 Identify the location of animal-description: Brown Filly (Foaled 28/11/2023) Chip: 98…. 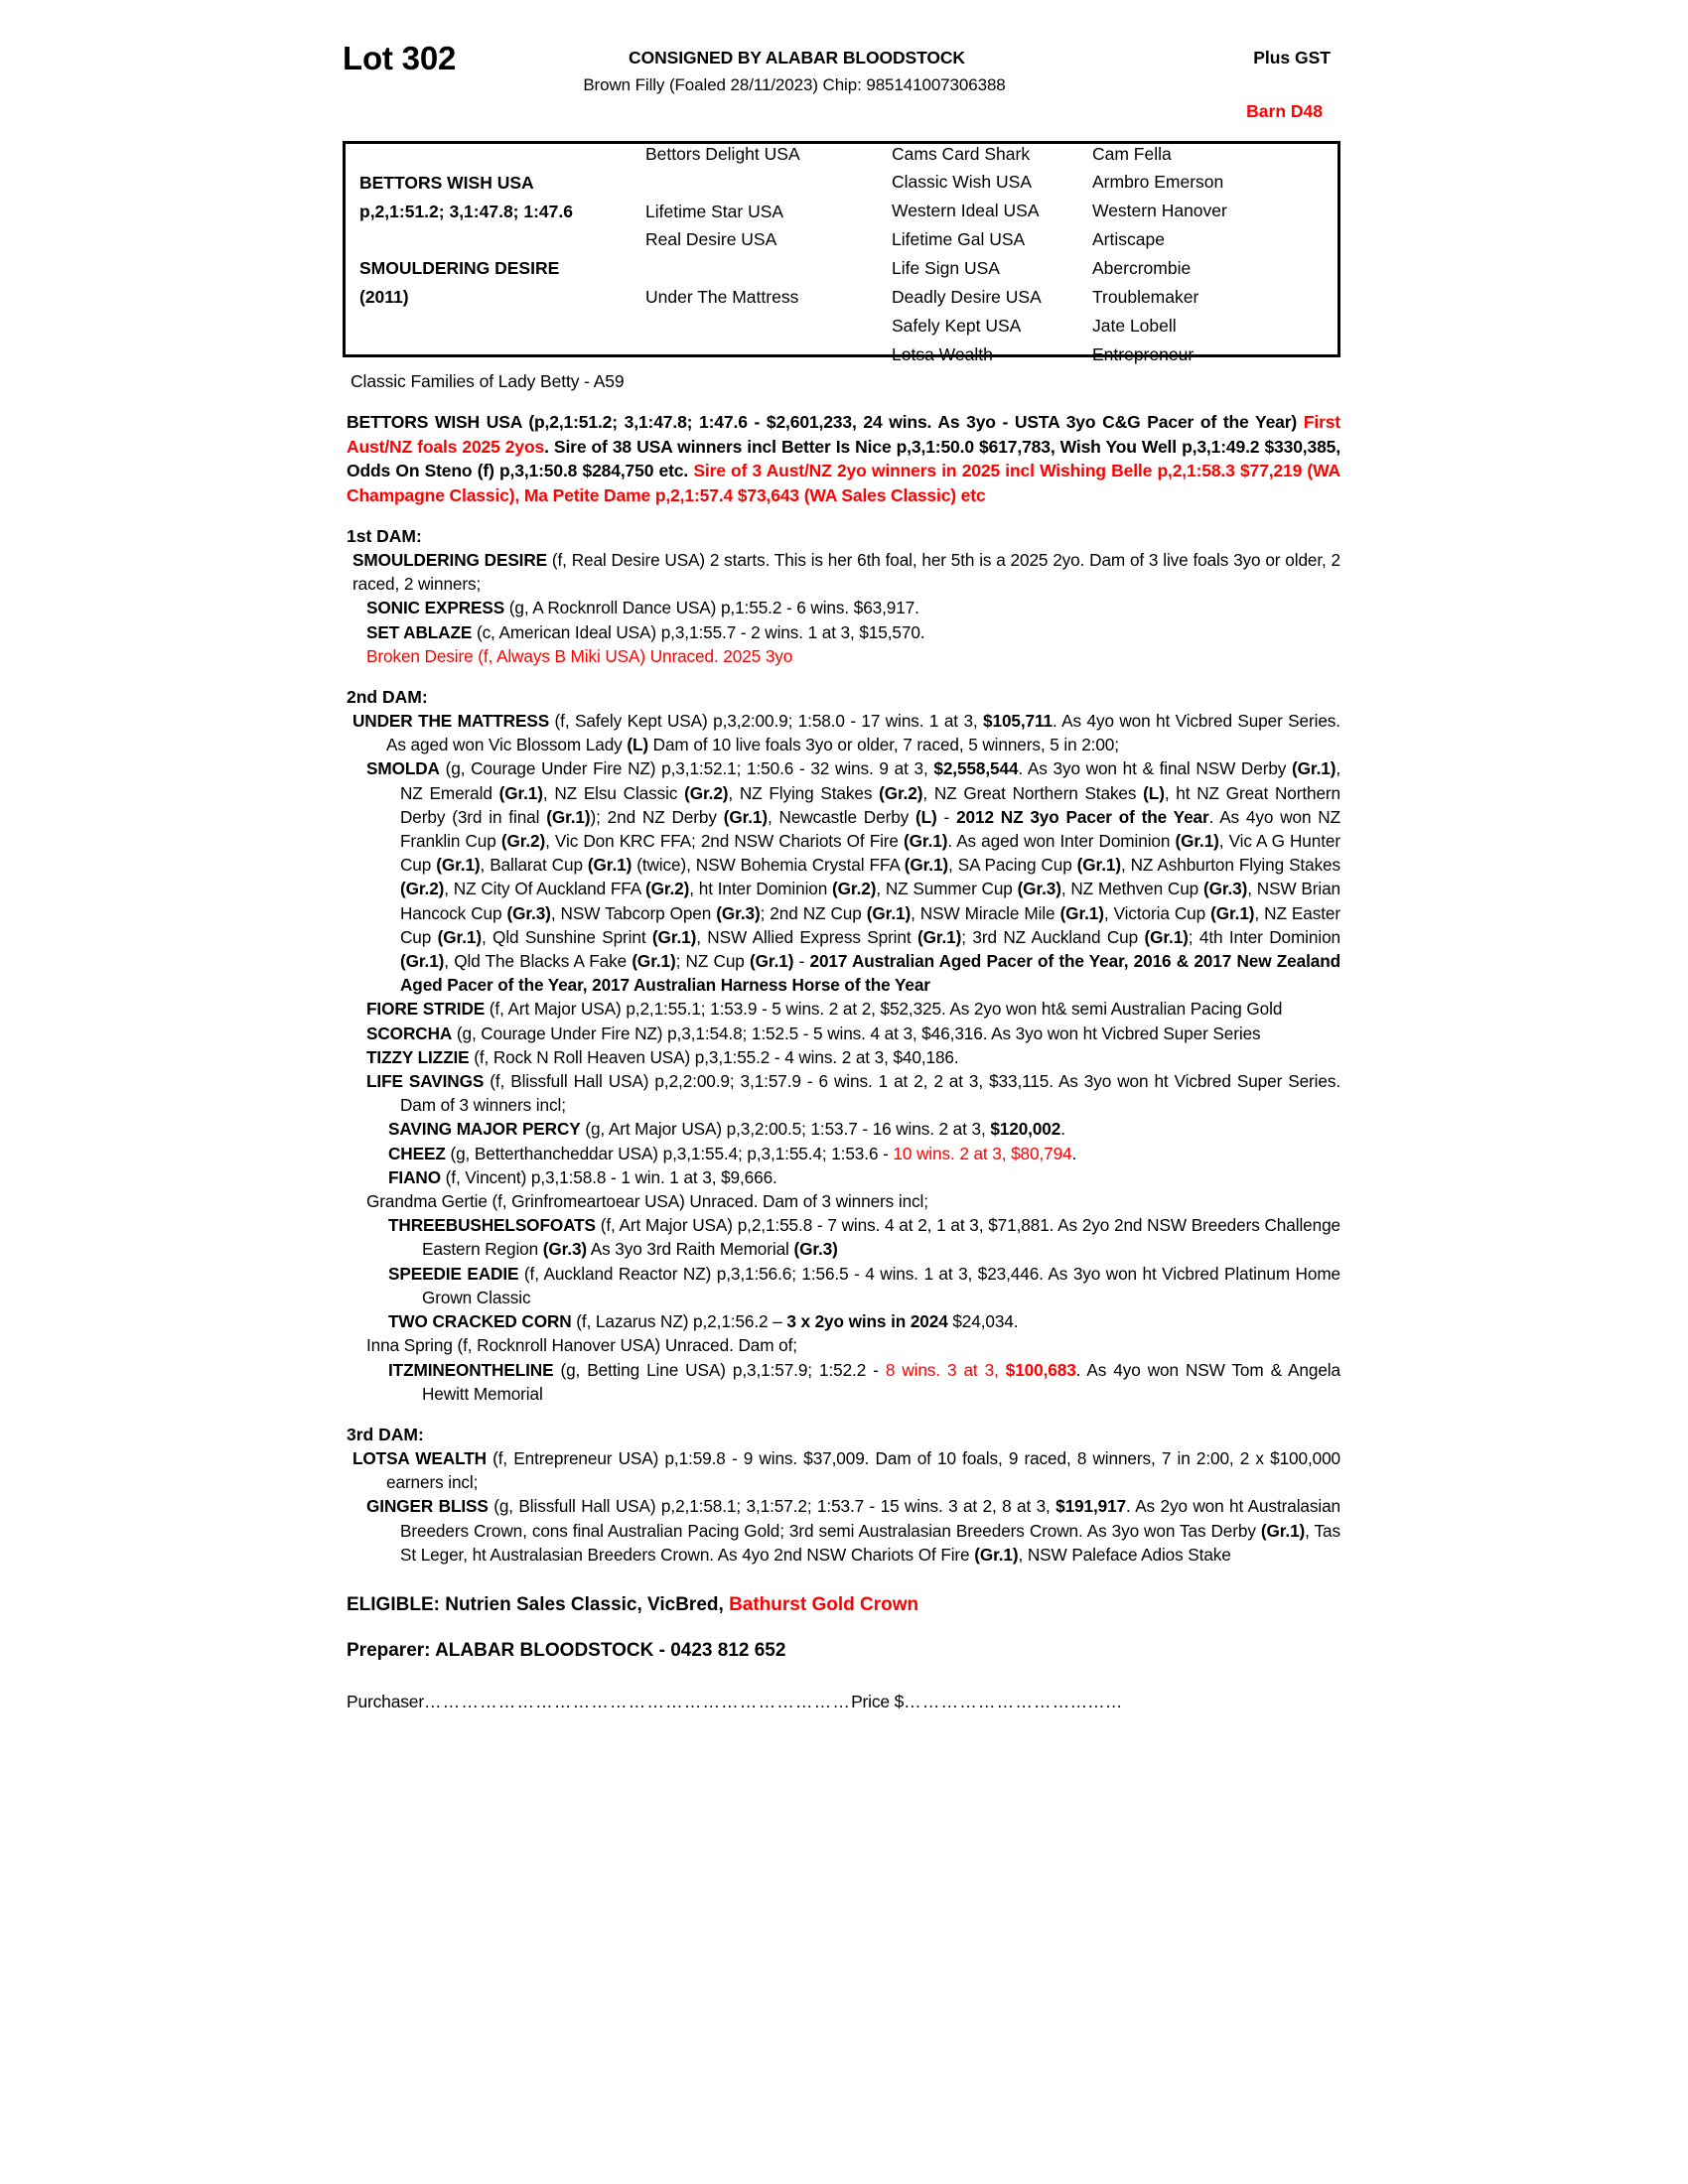
(794, 84).